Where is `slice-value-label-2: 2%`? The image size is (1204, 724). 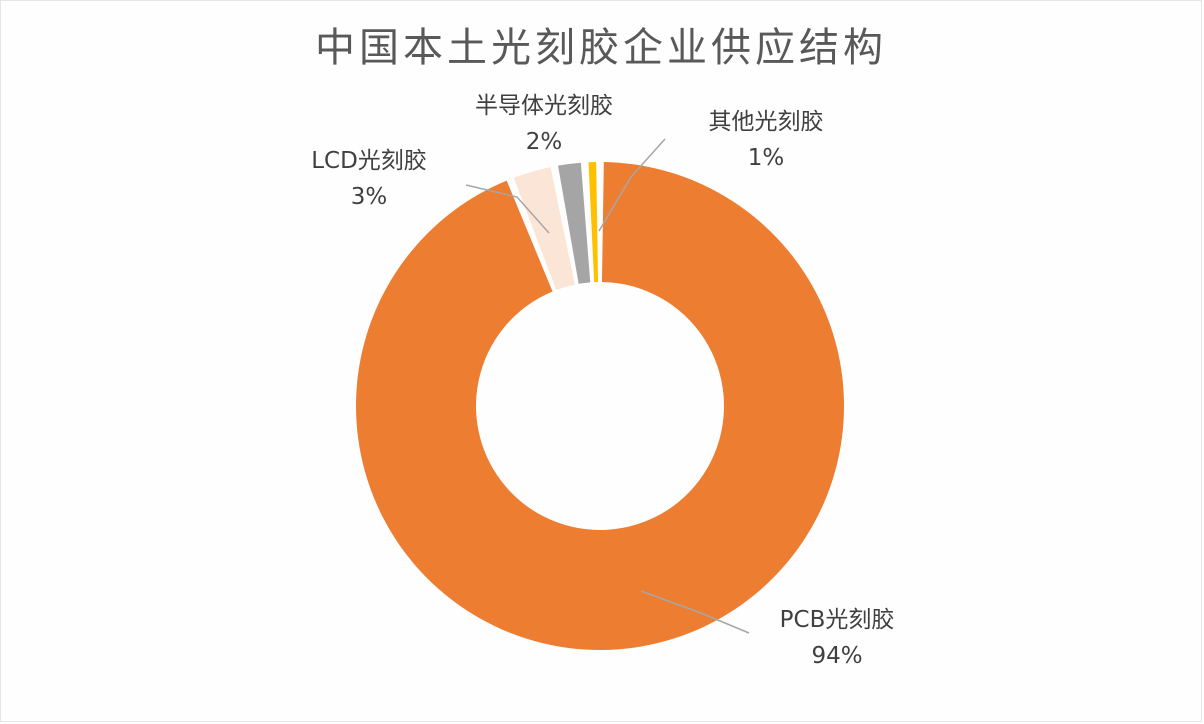
slice-value-label-2: 2% is located at coordinates (544, 142).